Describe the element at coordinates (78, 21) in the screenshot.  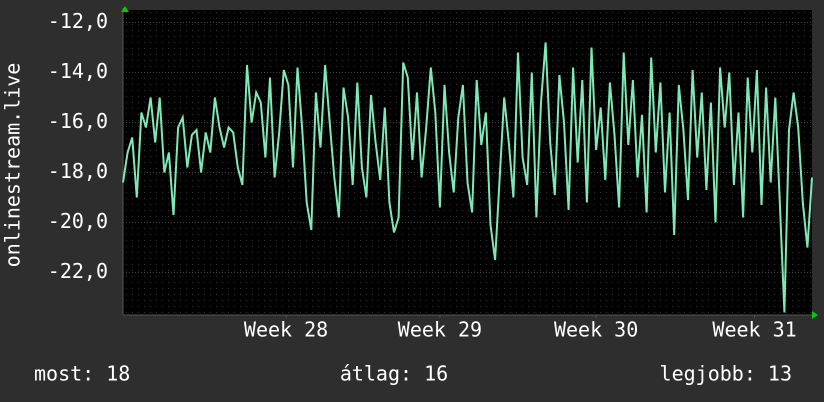
I see `y-tick-label: -12,0` at that location.